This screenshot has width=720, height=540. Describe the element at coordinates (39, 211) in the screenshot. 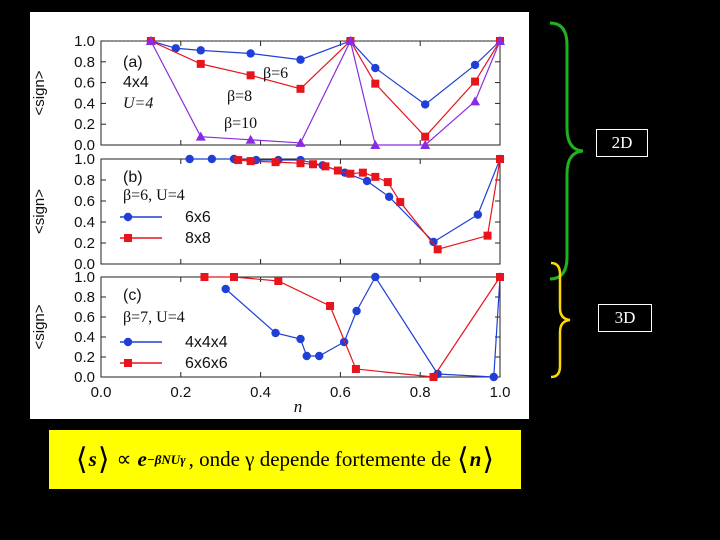

I see `panel-b-ylabel: <sign>` at that location.